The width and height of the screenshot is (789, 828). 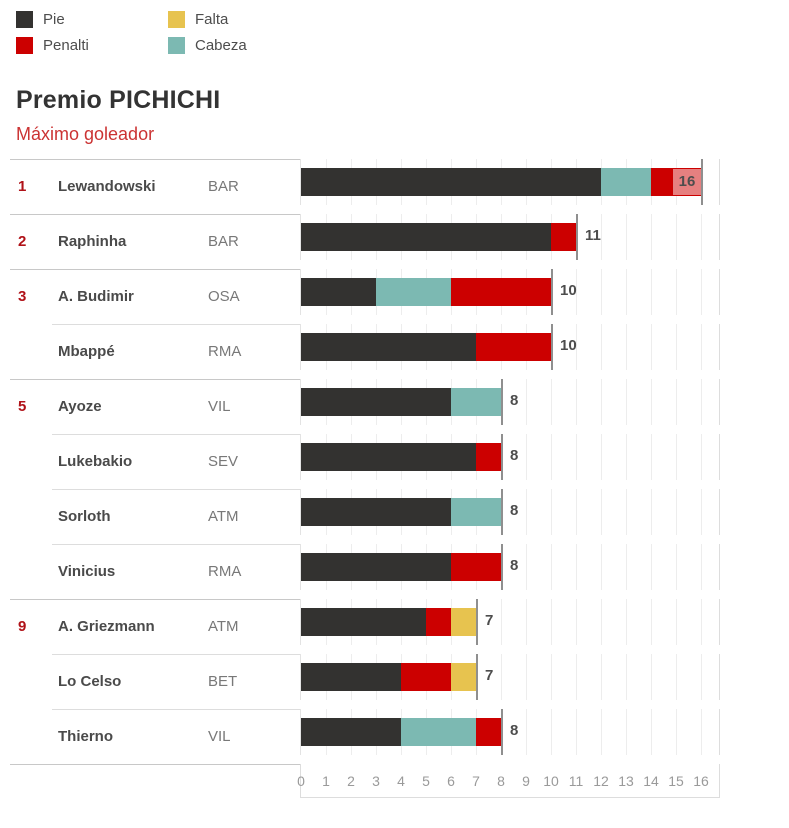 I want to click on page-subtitle: Máximo goleador, so click(x=85, y=134).